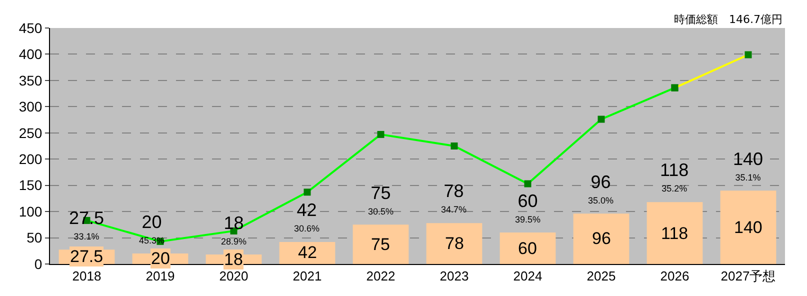 The image size is (807, 296). What do you see at coordinates (601, 238) in the screenshot?
I see `annotation: 96` at bounding box center [601, 238].